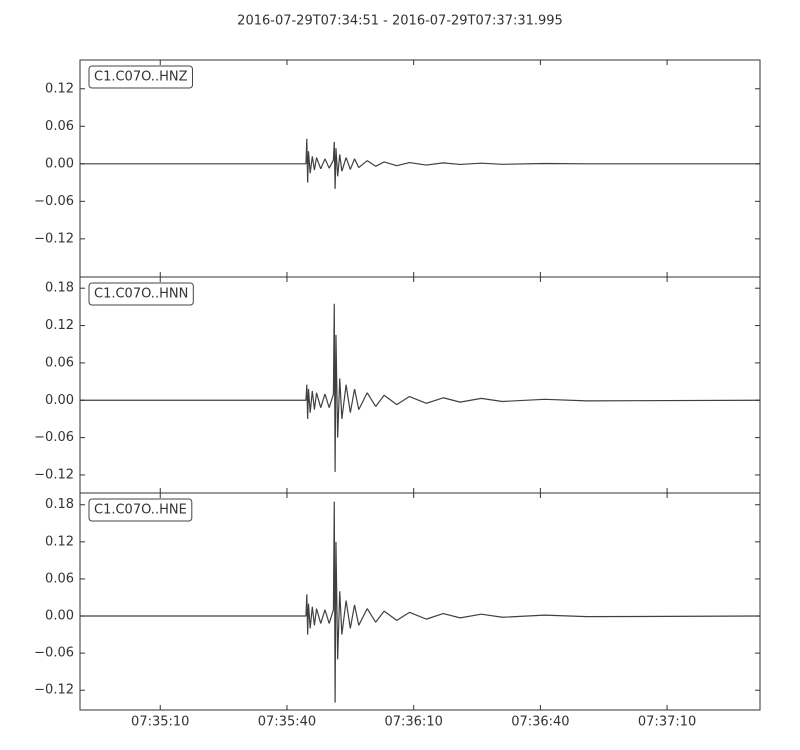  What do you see at coordinates (420, 163) in the screenshot?
I see `waveform` at bounding box center [420, 163].